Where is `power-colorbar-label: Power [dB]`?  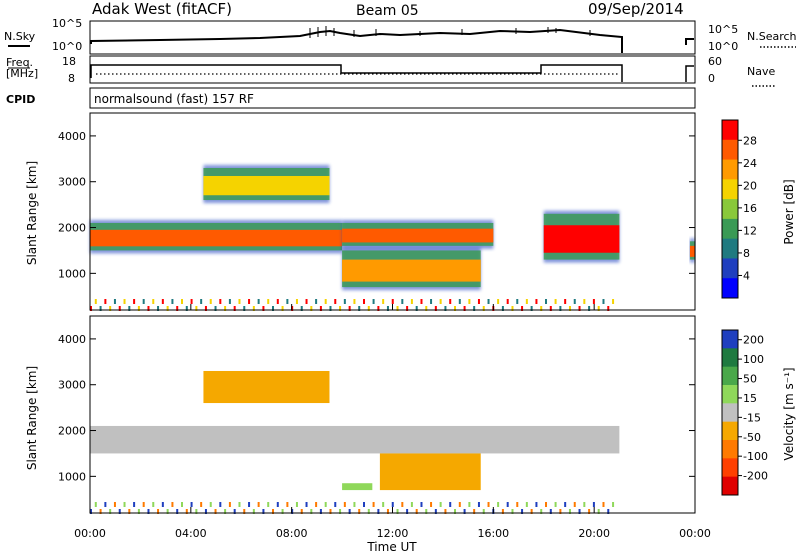
power-colorbar-label: Power [dB] is located at coordinates (789, 211).